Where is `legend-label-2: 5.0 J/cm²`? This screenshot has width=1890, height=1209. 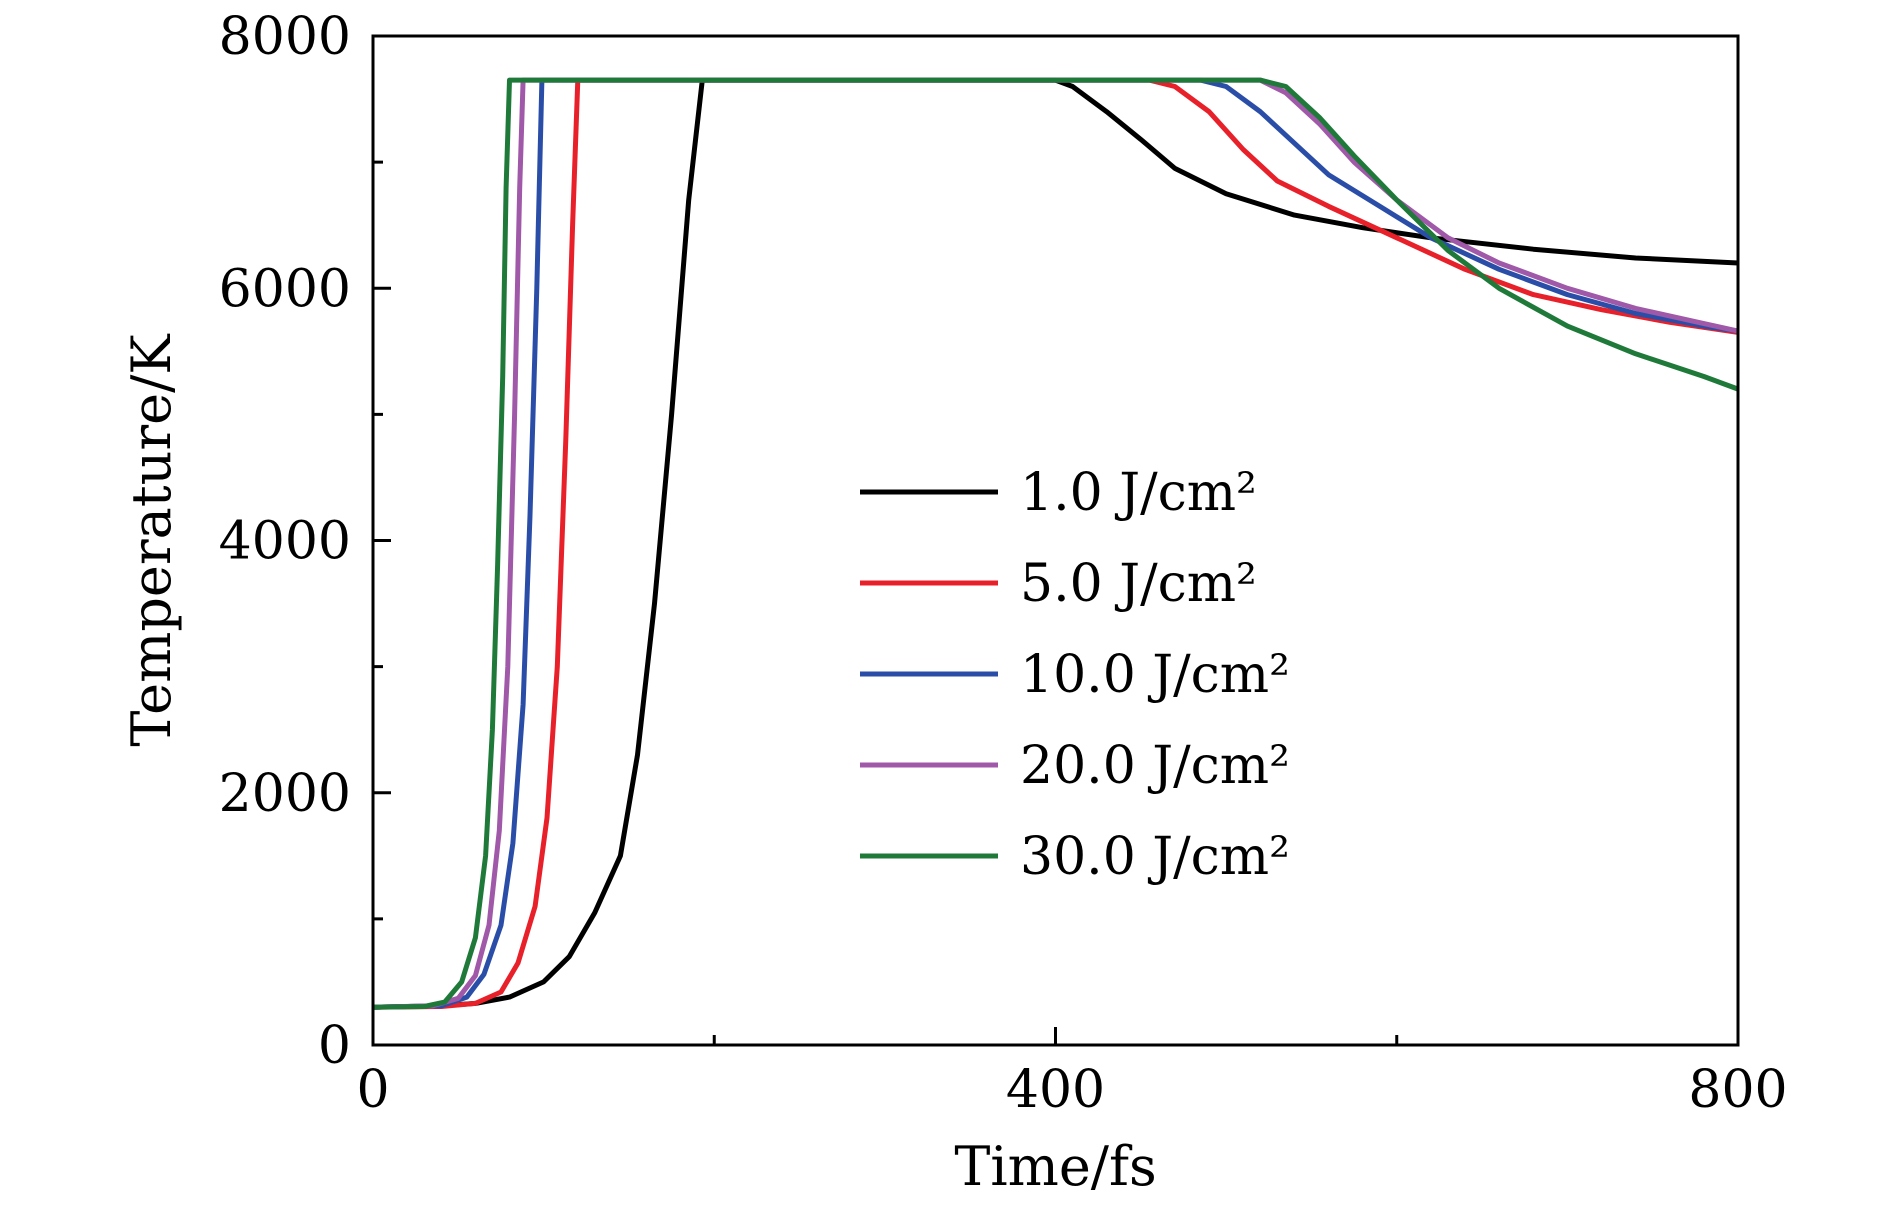
legend-label-2: 5.0 J/cm² is located at coordinates (1138, 584).